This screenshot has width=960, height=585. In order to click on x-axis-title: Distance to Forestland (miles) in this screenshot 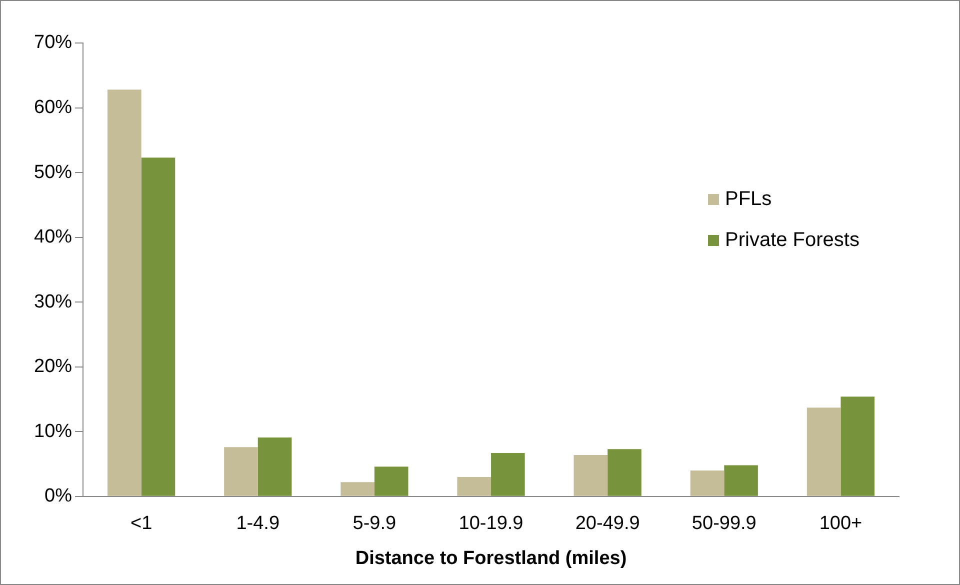, I will do `click(491, 558)`.